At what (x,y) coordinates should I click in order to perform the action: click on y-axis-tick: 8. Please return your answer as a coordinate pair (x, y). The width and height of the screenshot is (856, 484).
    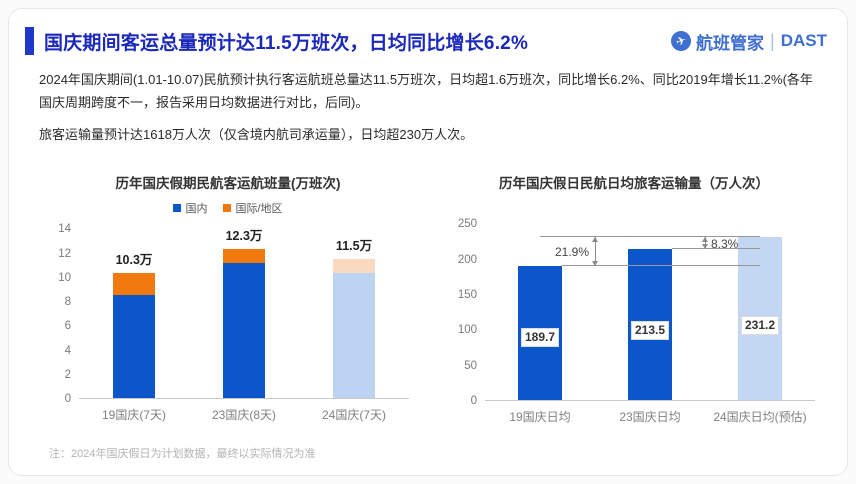
    Looking at the image, I should click on (67, 302).